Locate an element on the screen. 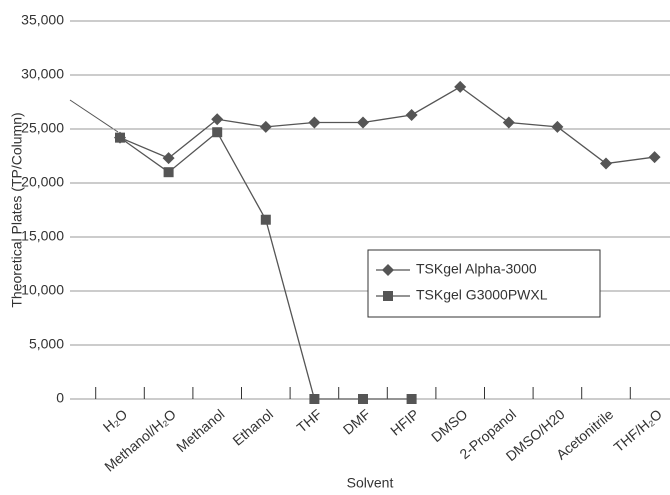 This screenshot has height=495, width=670. y-tick-label: 35,000 is located at coordinates (42, 20).